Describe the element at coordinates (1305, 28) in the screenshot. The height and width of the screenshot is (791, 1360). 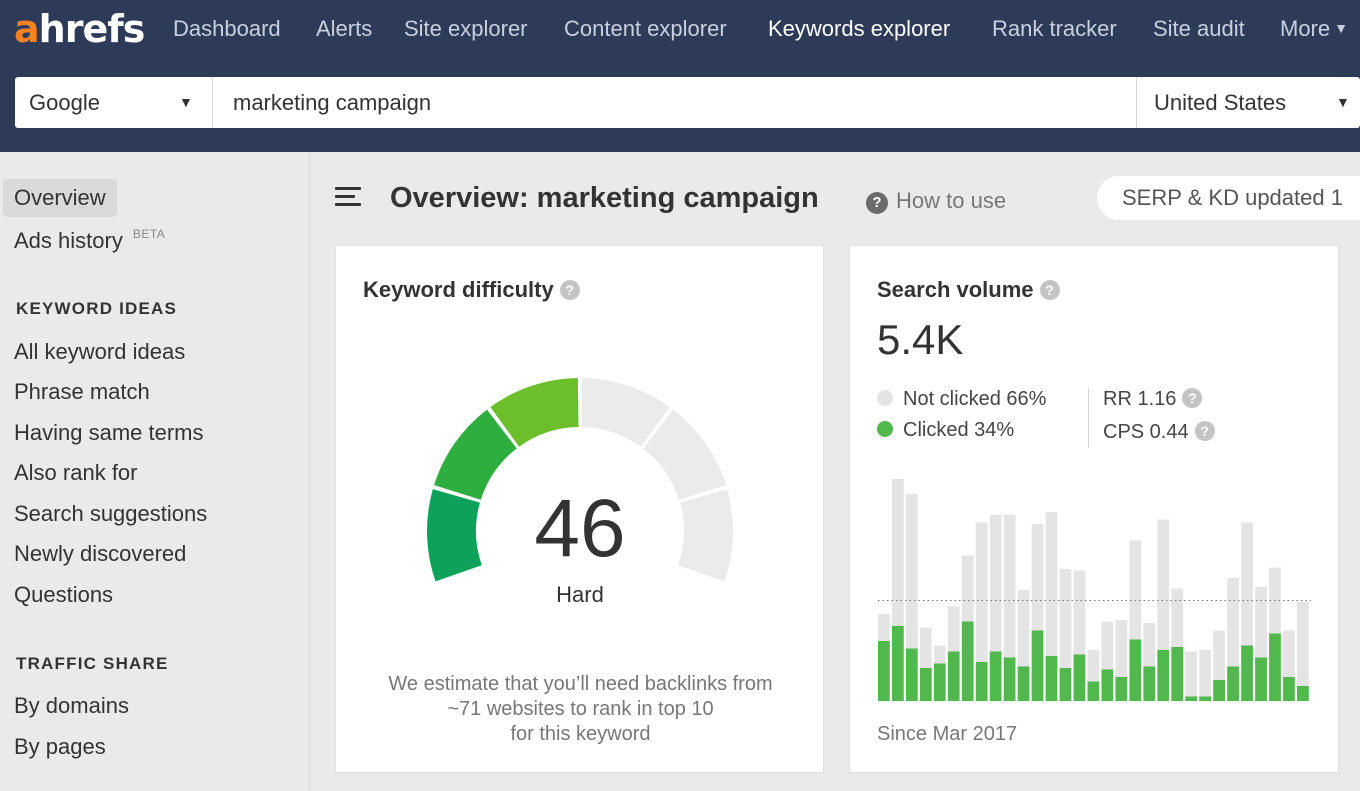
I see `nav-more-label: More` at that location.